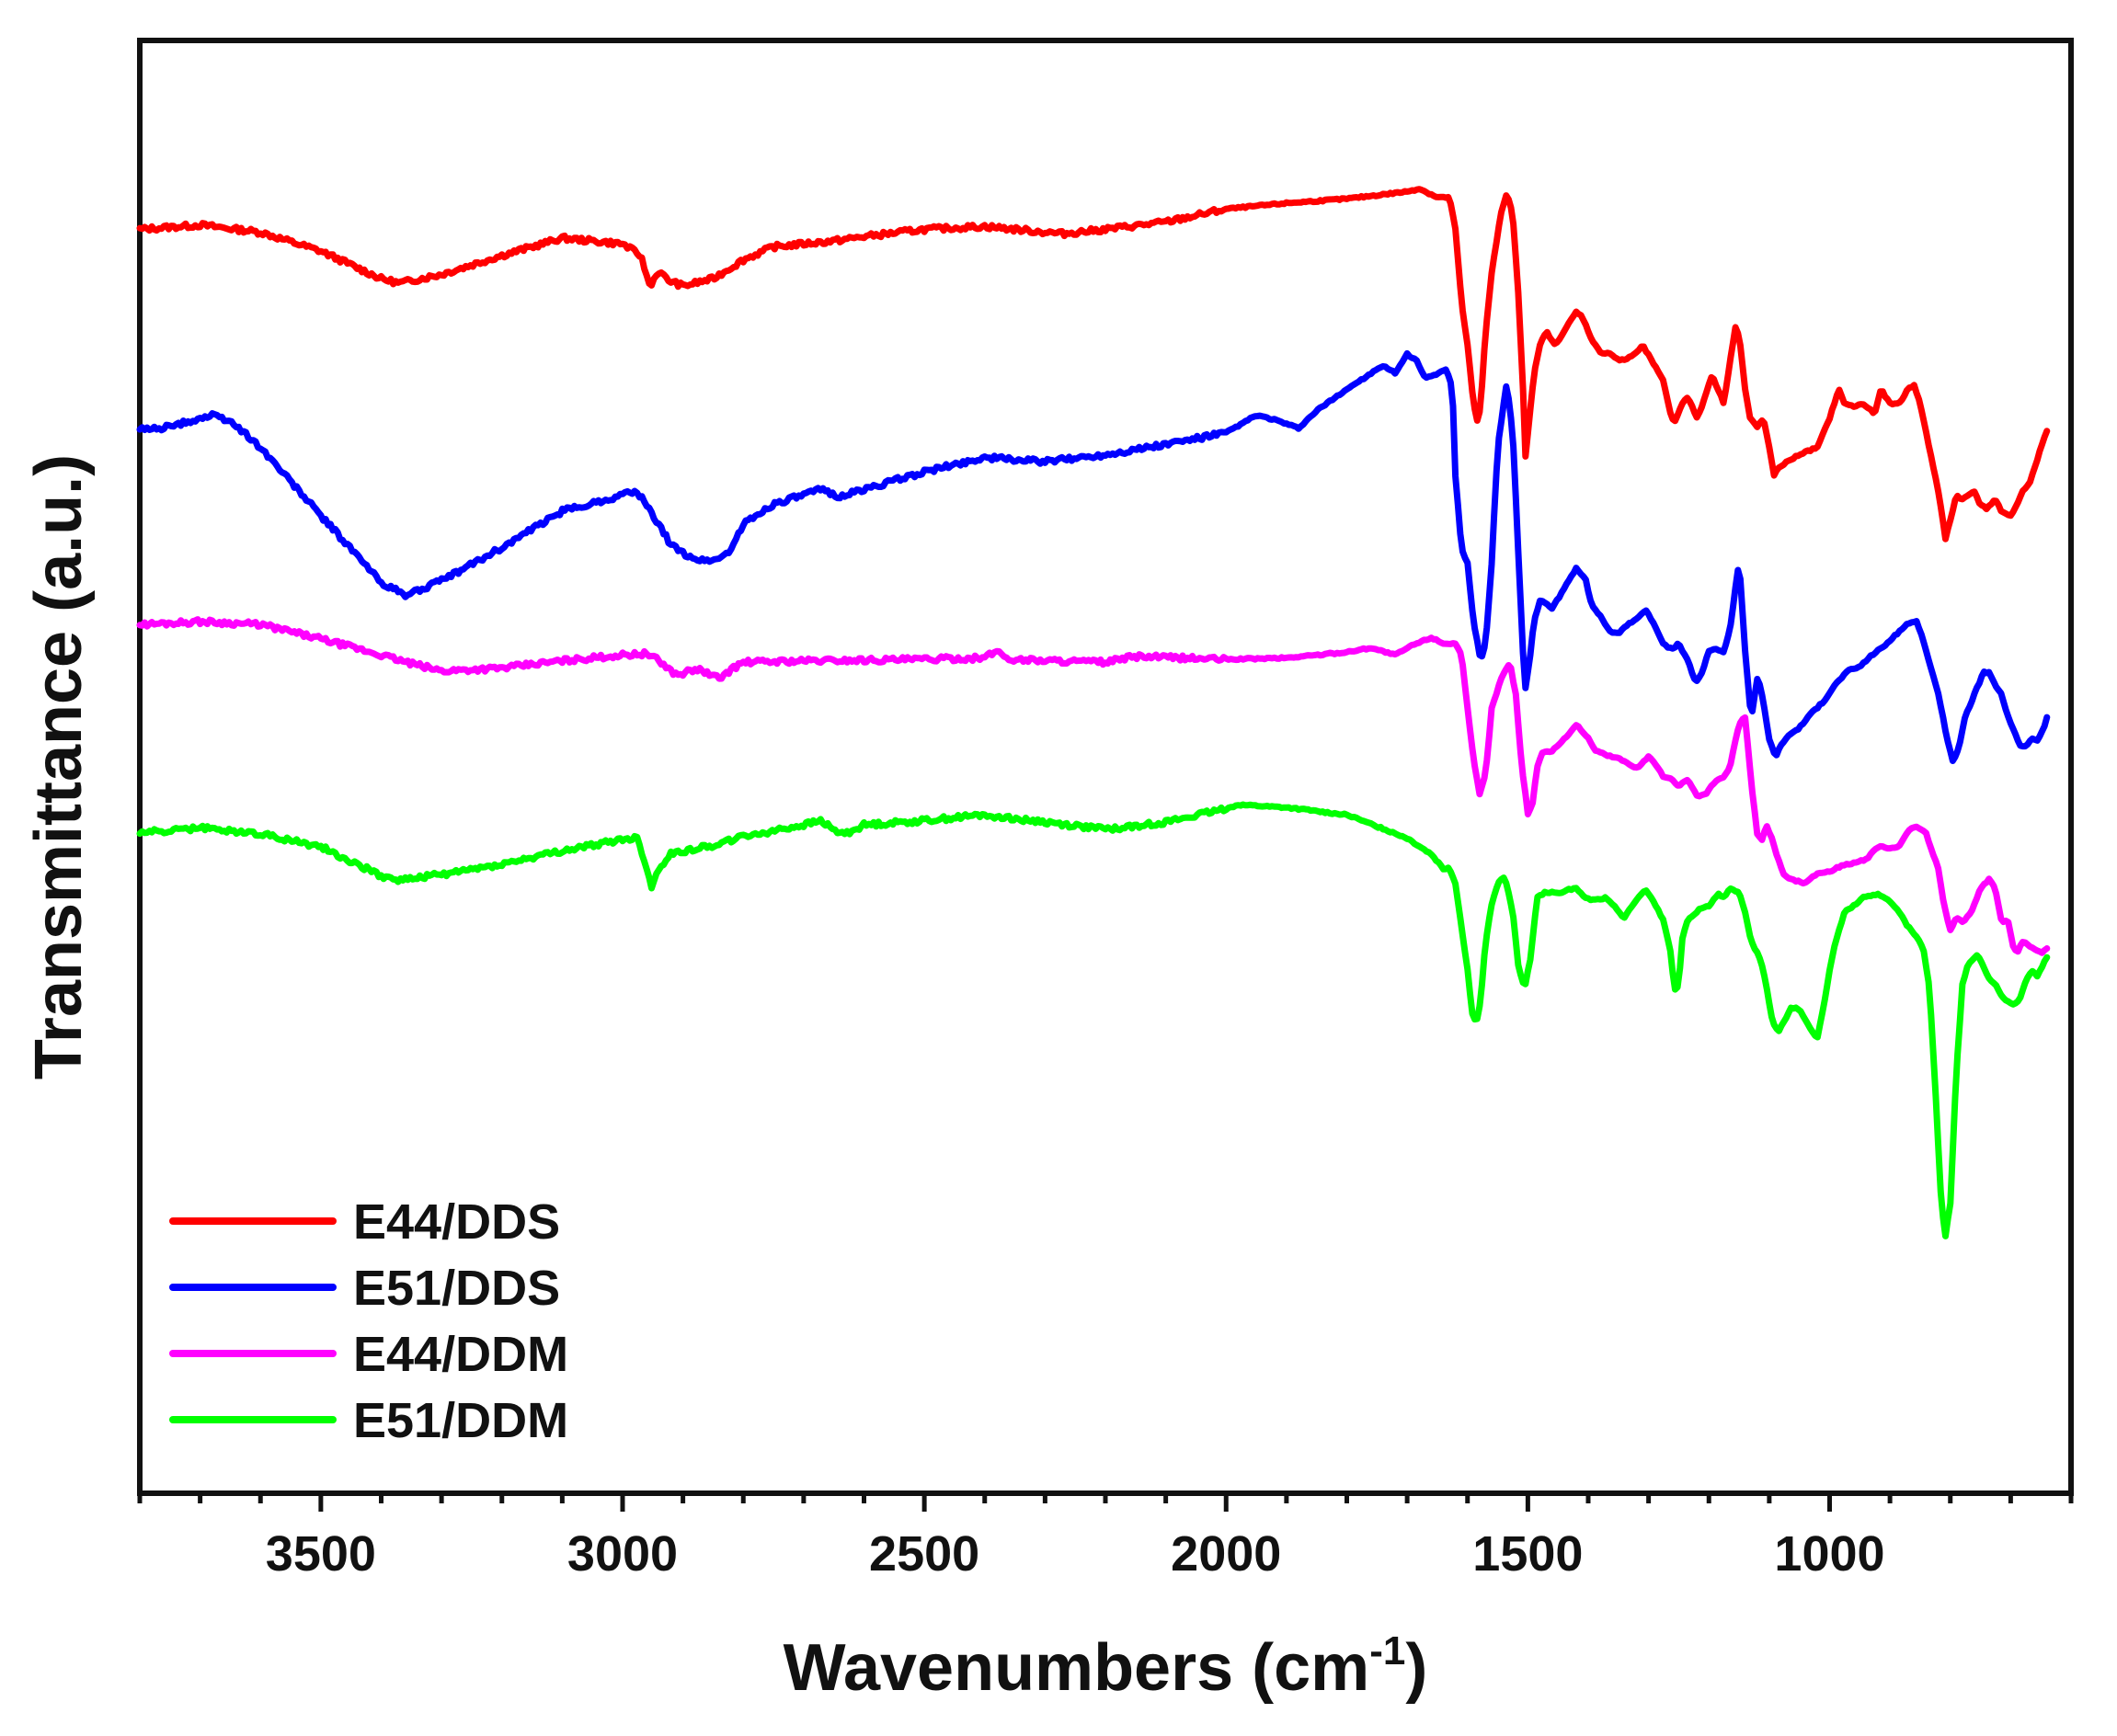 The width and height of the screenshot is (2117, 1736). I want to click on legend-label: E44/DDS, so click(456, 1222).